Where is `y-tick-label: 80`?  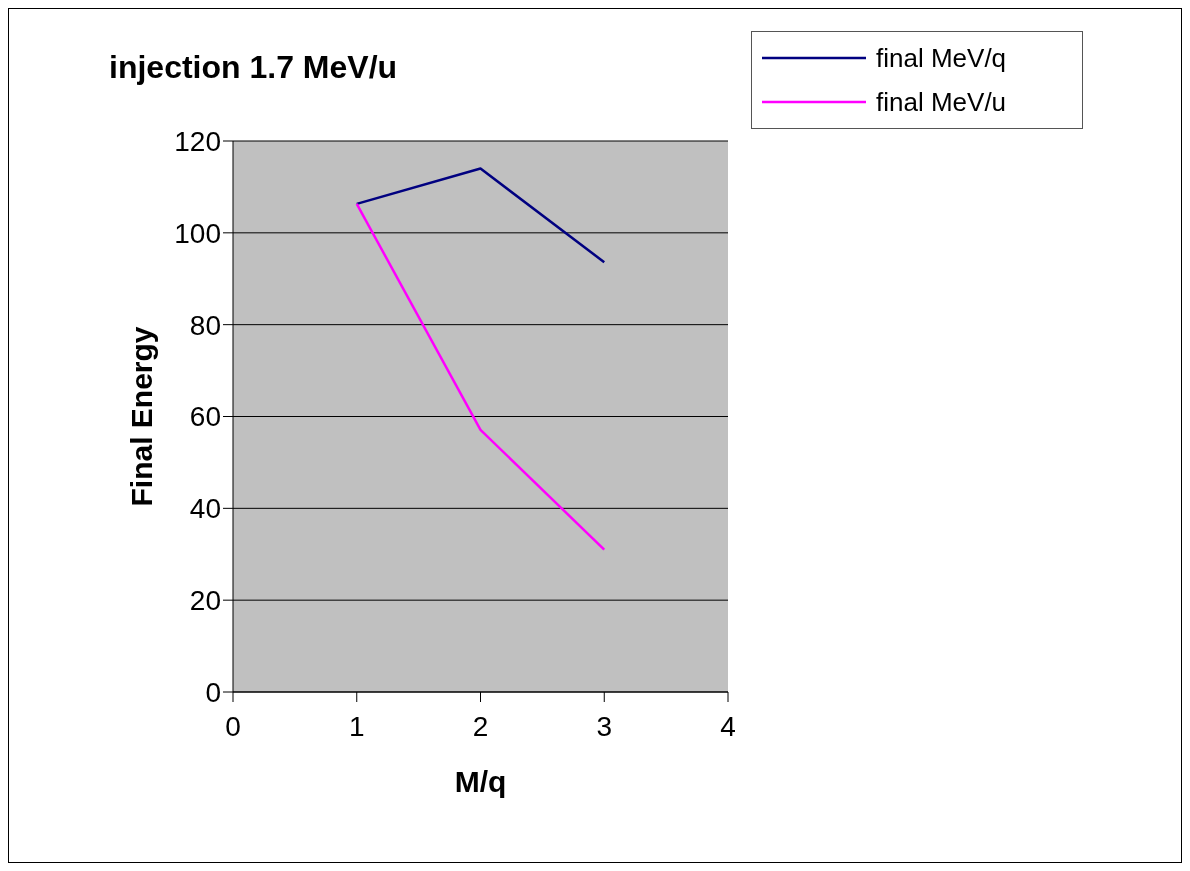 y-tick-label: 80 is located at coordinates (205, 325).